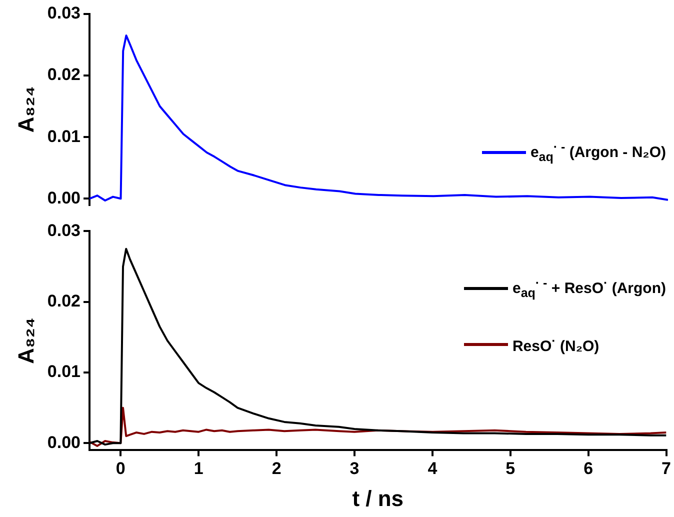 The width and height of the screenshot is (674, 517). What do you see at coordinates (355, 468) in the screenshot?
I see `x-tick-label: 3` at bounding box center [355, 468].